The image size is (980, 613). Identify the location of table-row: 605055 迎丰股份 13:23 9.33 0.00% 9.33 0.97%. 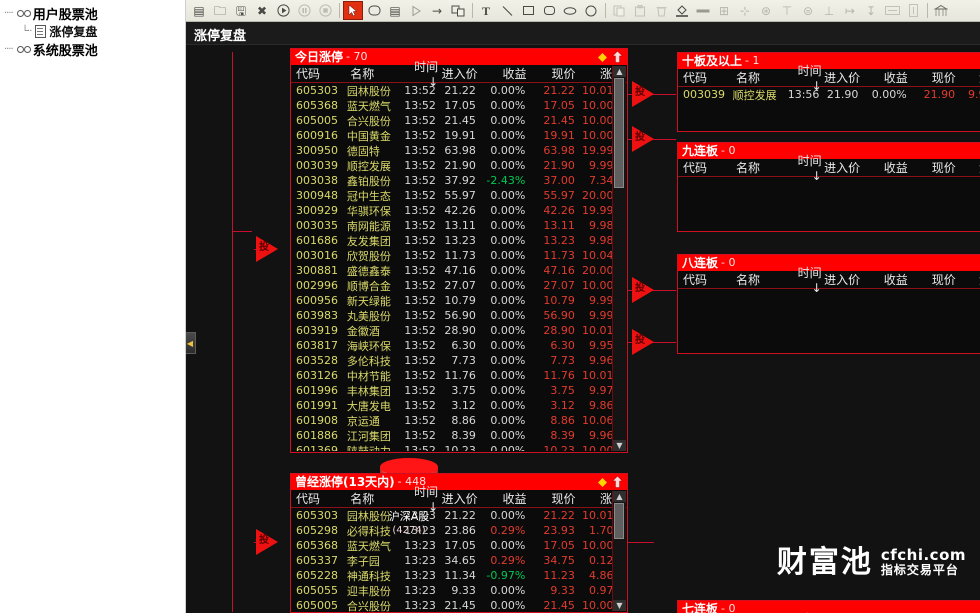
(459, 590).